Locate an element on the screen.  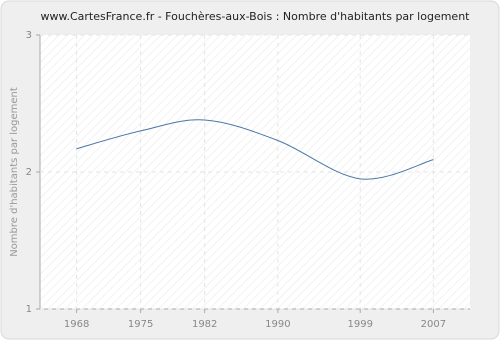
y-tick-label: 2 is located at coordinates (29, 172).